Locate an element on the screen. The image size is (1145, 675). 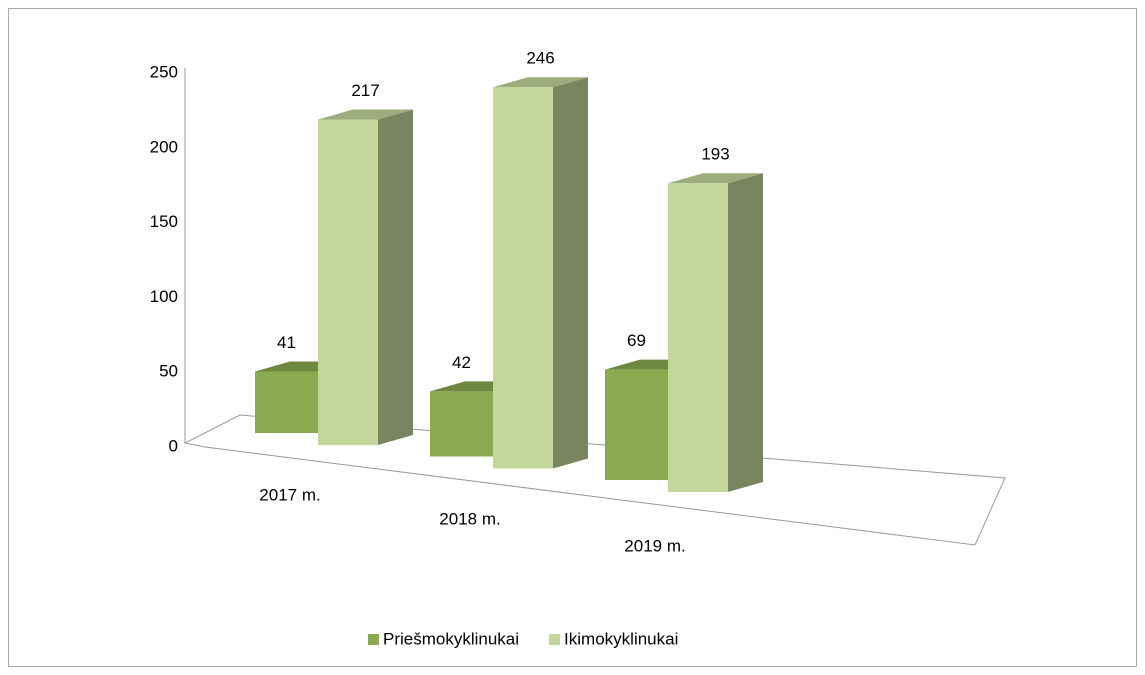
x-tick-label: 2018 m. is located at coordinates (469, 518).